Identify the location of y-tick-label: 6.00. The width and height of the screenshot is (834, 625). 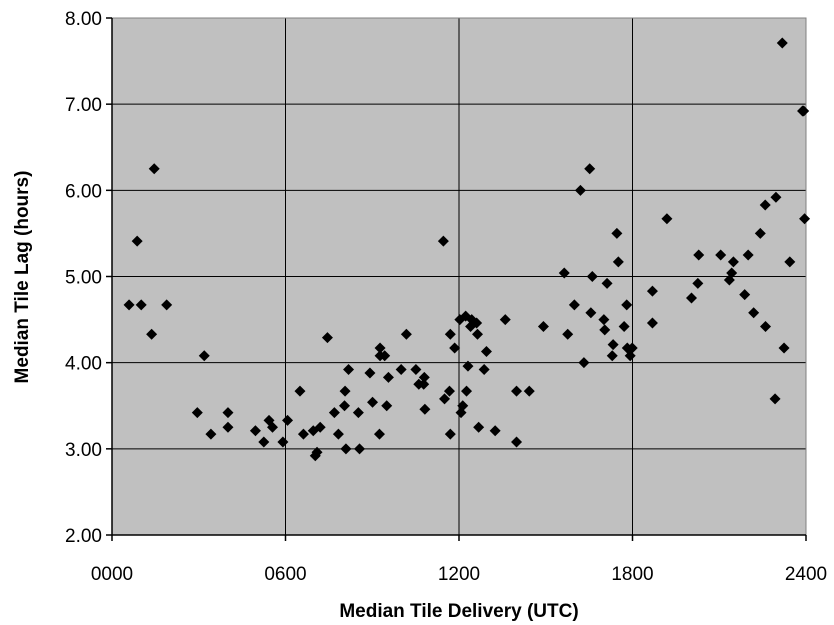
(83, 191).